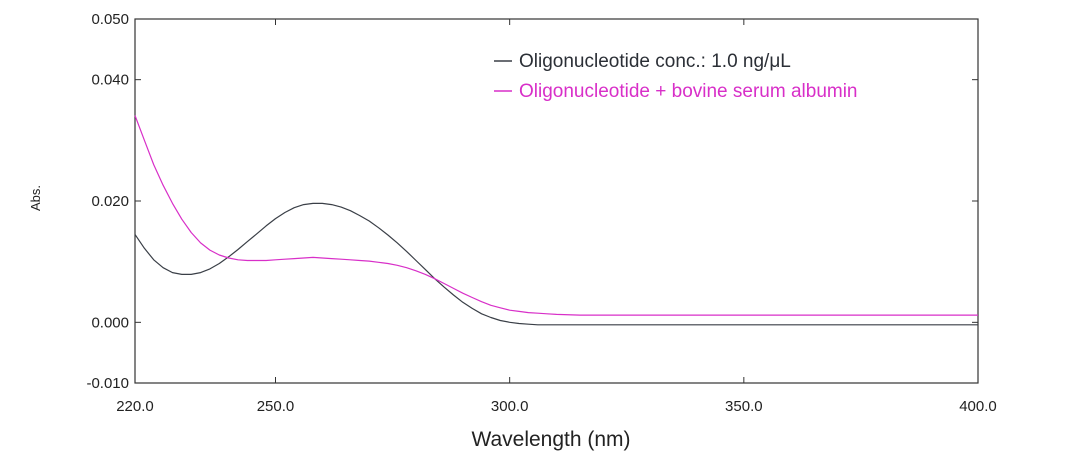 The width and height of the screenshot is (1068, 469). I want to click on y-tick-label: 0.050, so click(110, 19).